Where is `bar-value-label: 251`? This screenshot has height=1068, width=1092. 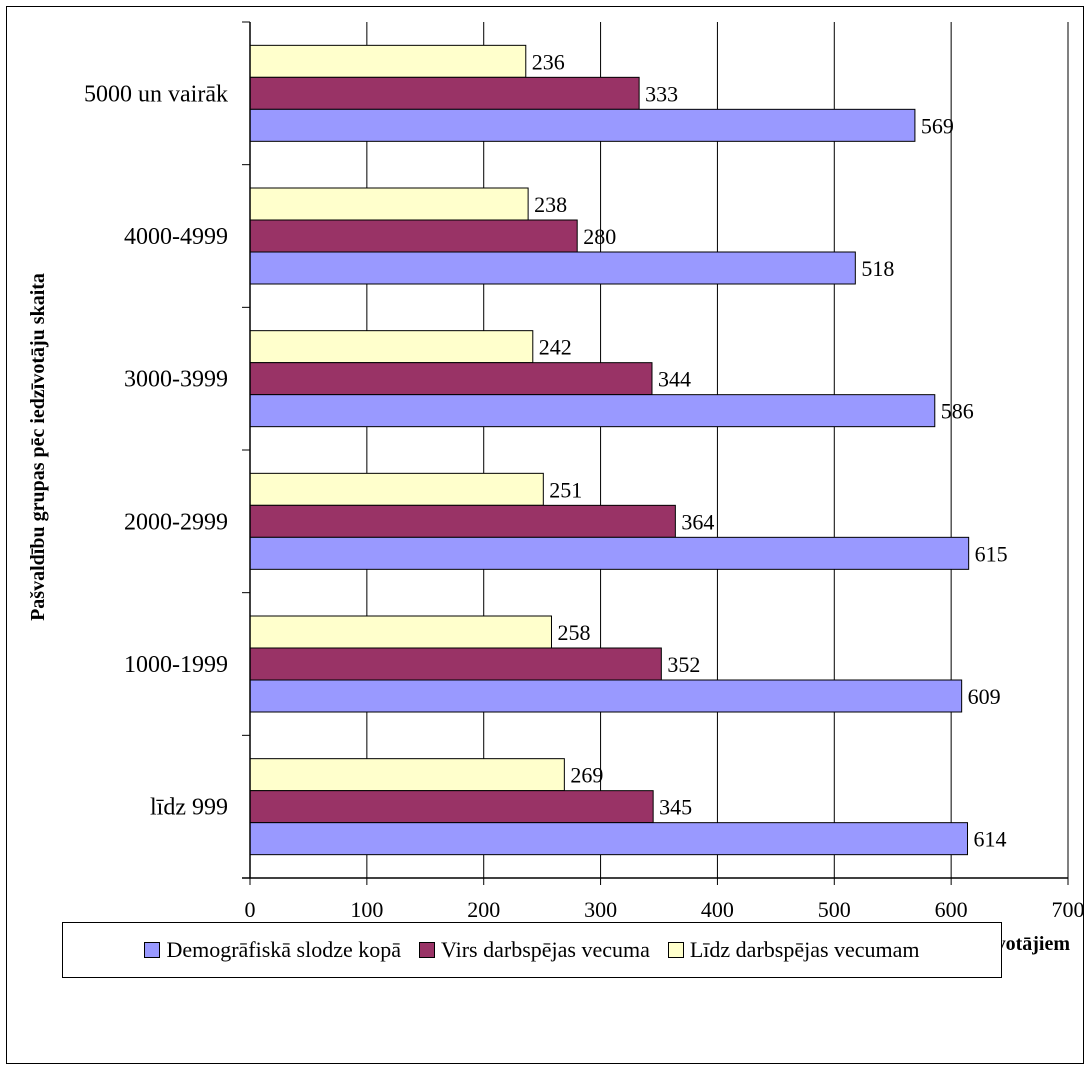
bar-value-label: 251 is located at coordinates (565, 489).